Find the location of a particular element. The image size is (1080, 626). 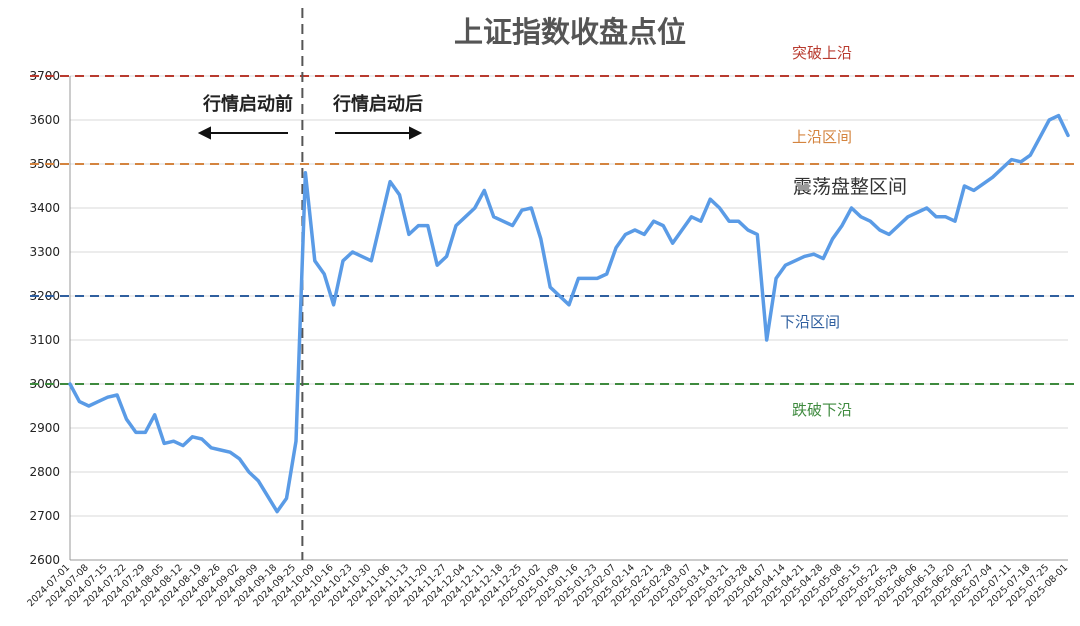

reference-label: 上沿区间 is located at coordinates (822, 137).